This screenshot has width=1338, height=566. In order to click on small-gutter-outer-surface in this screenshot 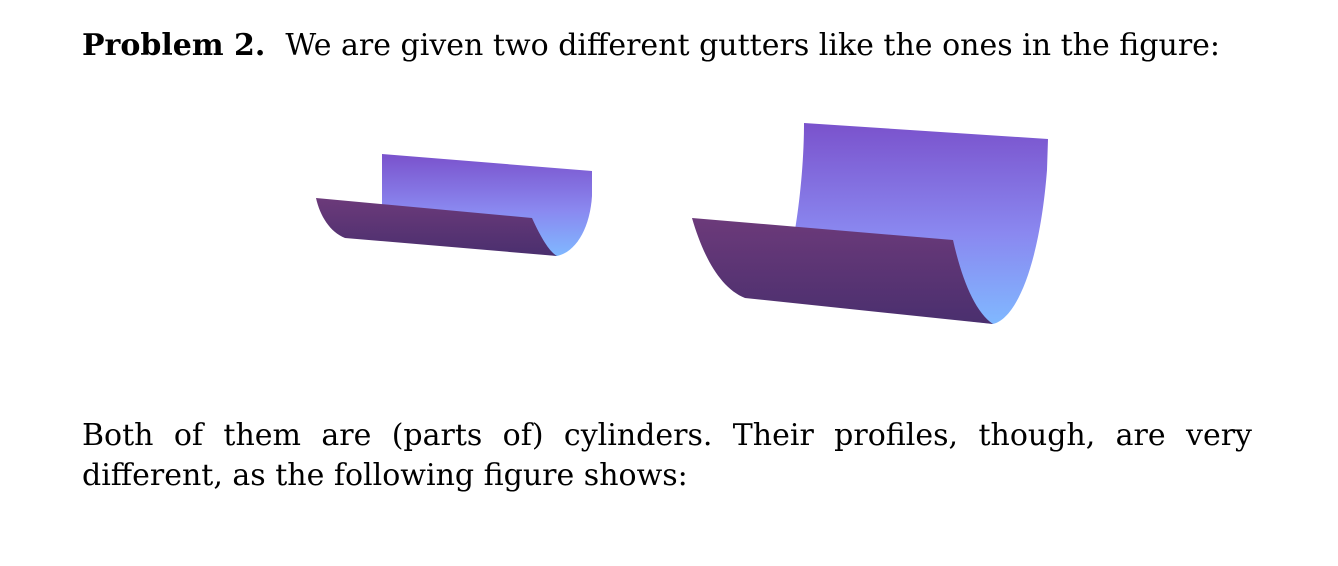, I will do `click(436, 227)`.